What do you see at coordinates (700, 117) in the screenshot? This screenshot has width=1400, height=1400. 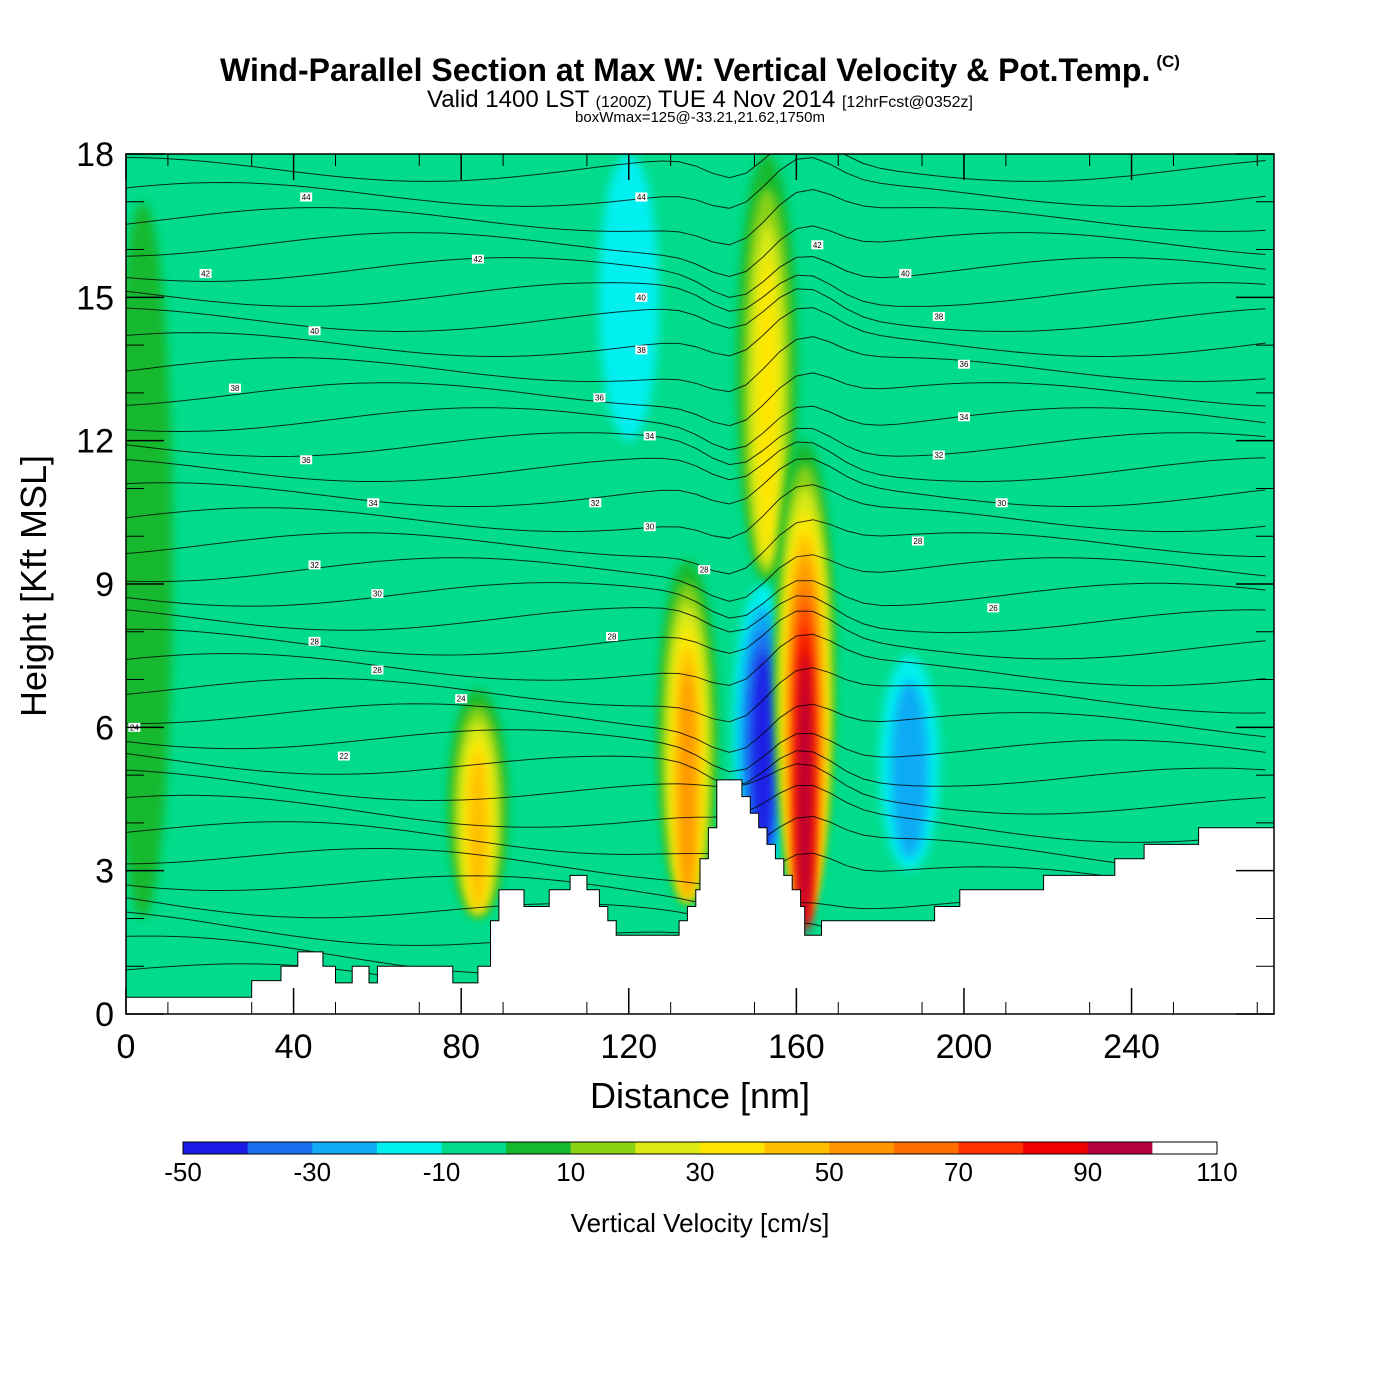 I see `boxwmax-line: boxWmax=125@-33.21,21.62,1750m` at bounding box center [700, 117].